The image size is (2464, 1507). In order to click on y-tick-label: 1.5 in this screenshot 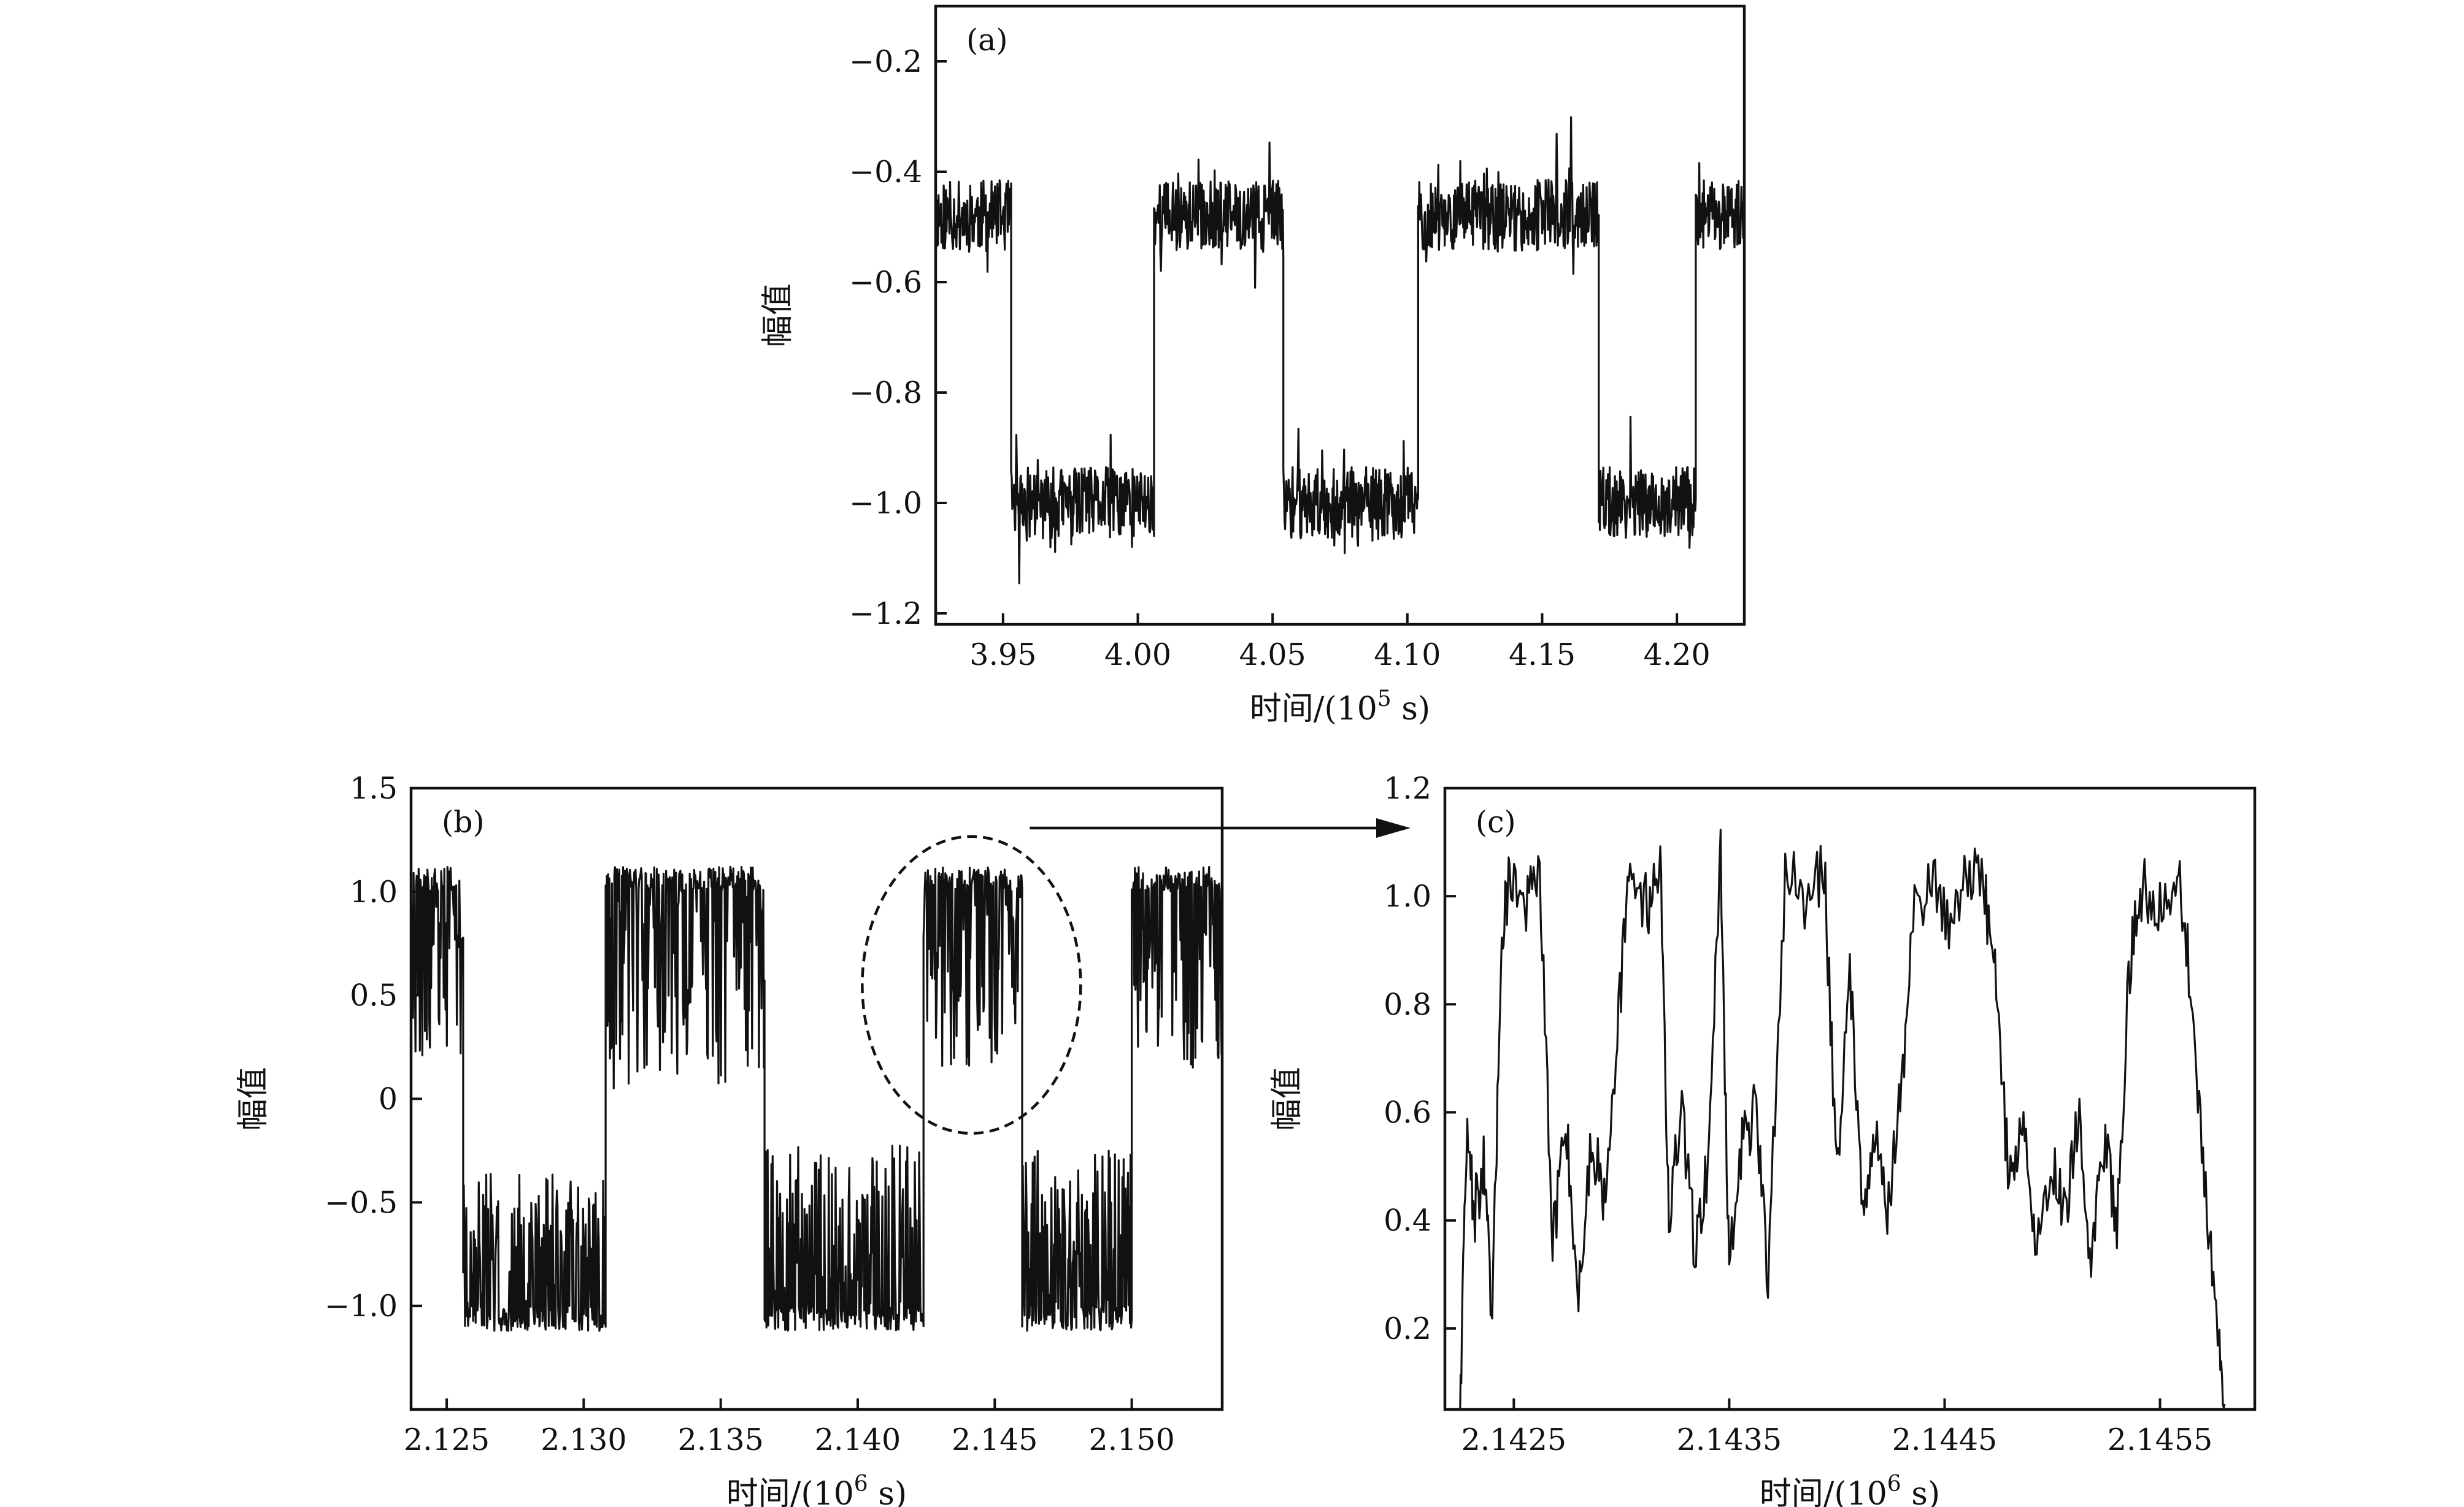, I will do `click(374, 789)`.